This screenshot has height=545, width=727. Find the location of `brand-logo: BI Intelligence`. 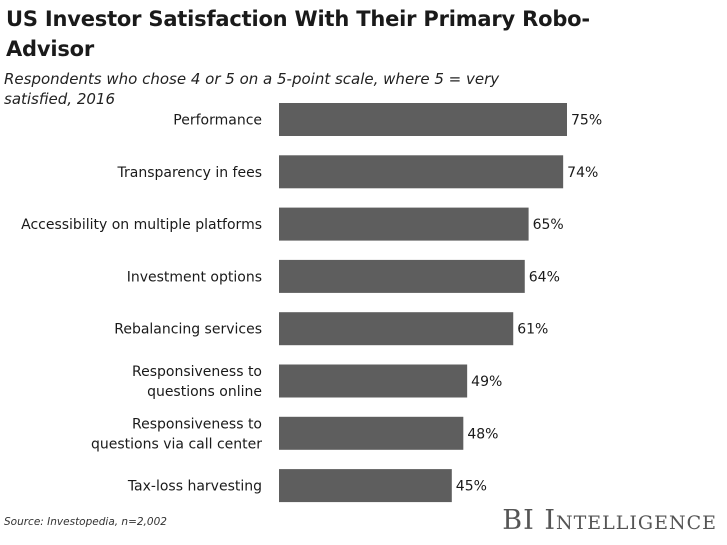

brand-logo: BI Intelligence is located at coordinates (609, 520).